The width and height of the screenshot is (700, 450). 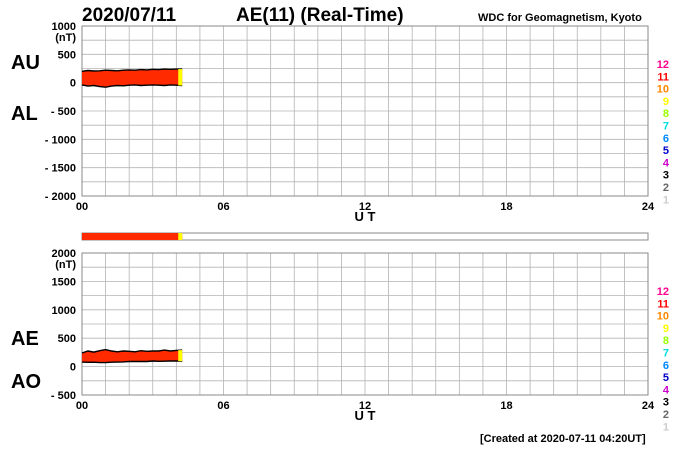 I want to click on au-label: AU, so click(x=25, y=63).